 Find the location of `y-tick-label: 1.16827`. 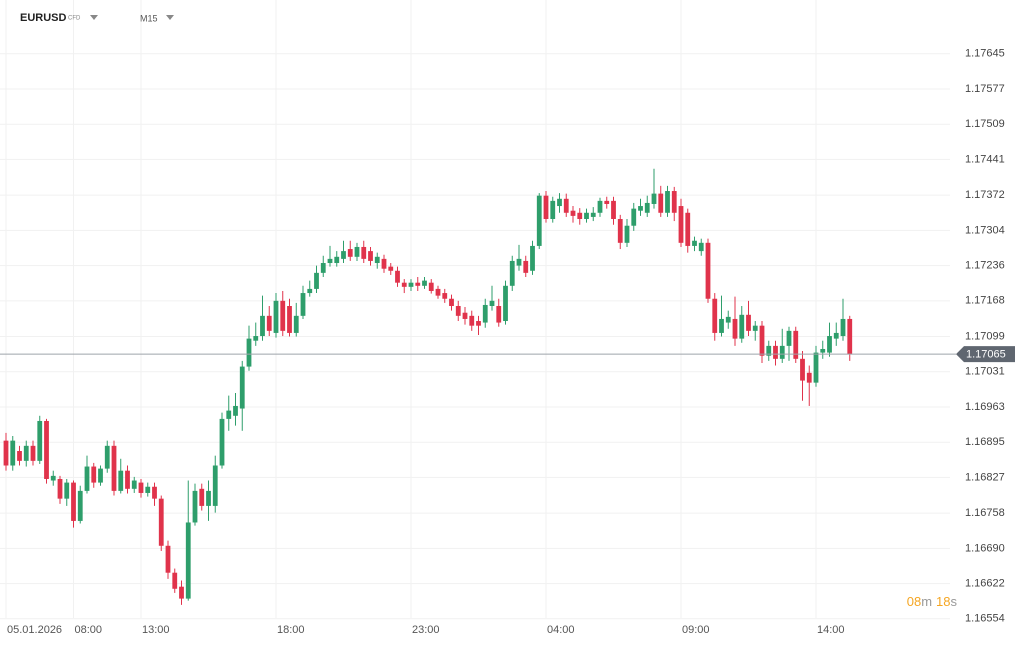

y-tick-label: 1.16827 is located at coordinates (985, 477).